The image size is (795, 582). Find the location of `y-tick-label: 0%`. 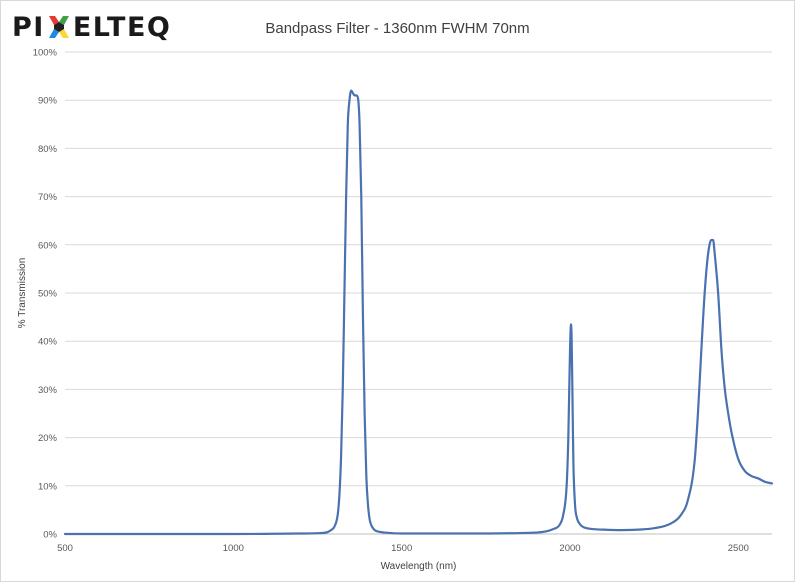

y-tick-label: 0% is located at coordinates (50, 535).